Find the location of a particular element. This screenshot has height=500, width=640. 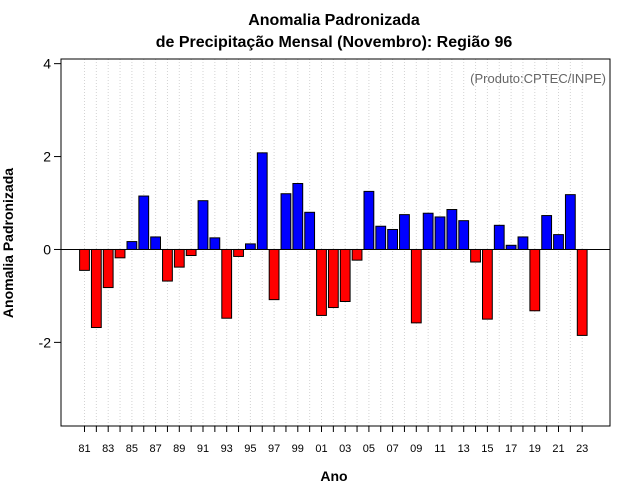

y-tick-label: -2 is located at coordinates (45, 342).